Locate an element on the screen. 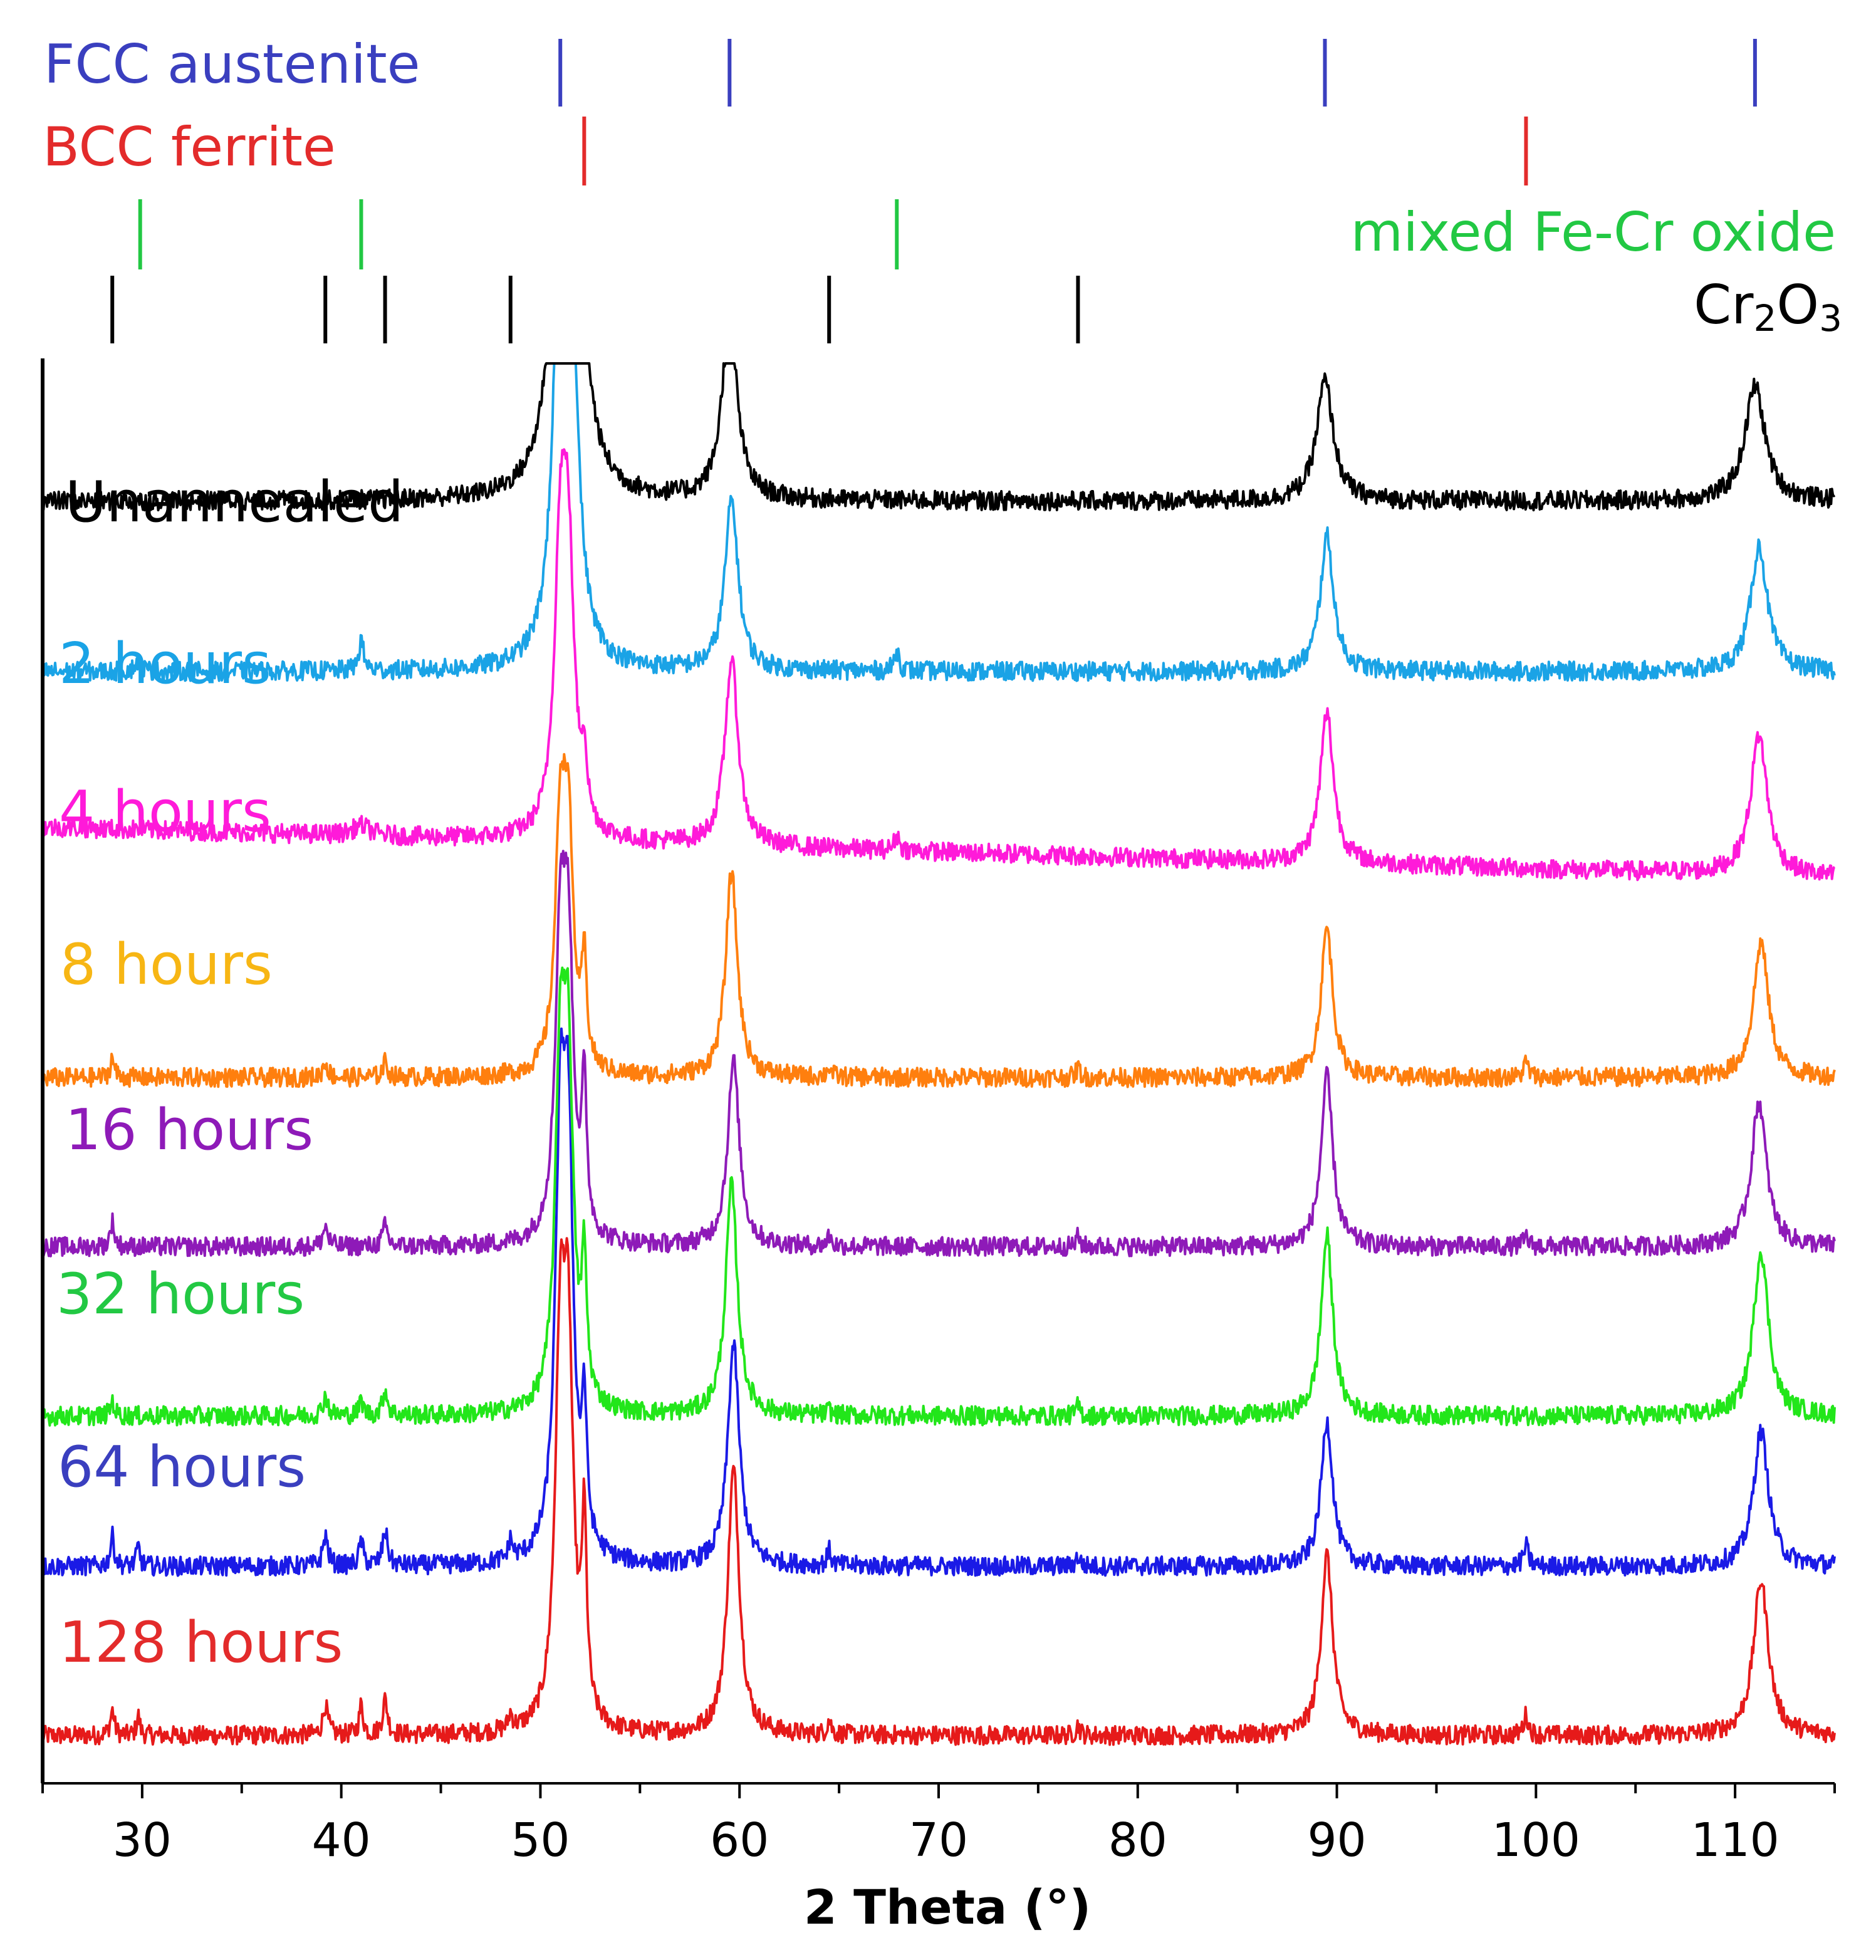  cr2o3-sub1: 2 is located at coordinates (1765, 318).